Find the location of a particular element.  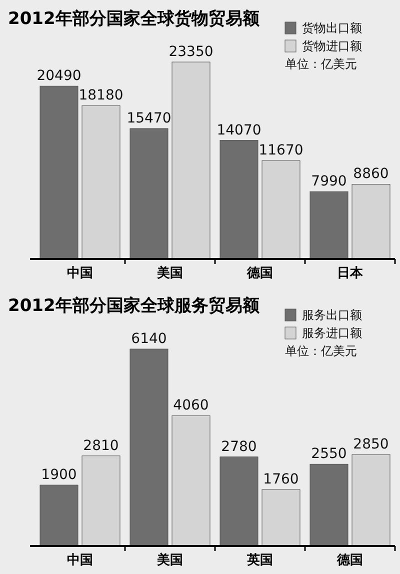

legend-label: 货物进口额 is located at coordinates (332, 46).